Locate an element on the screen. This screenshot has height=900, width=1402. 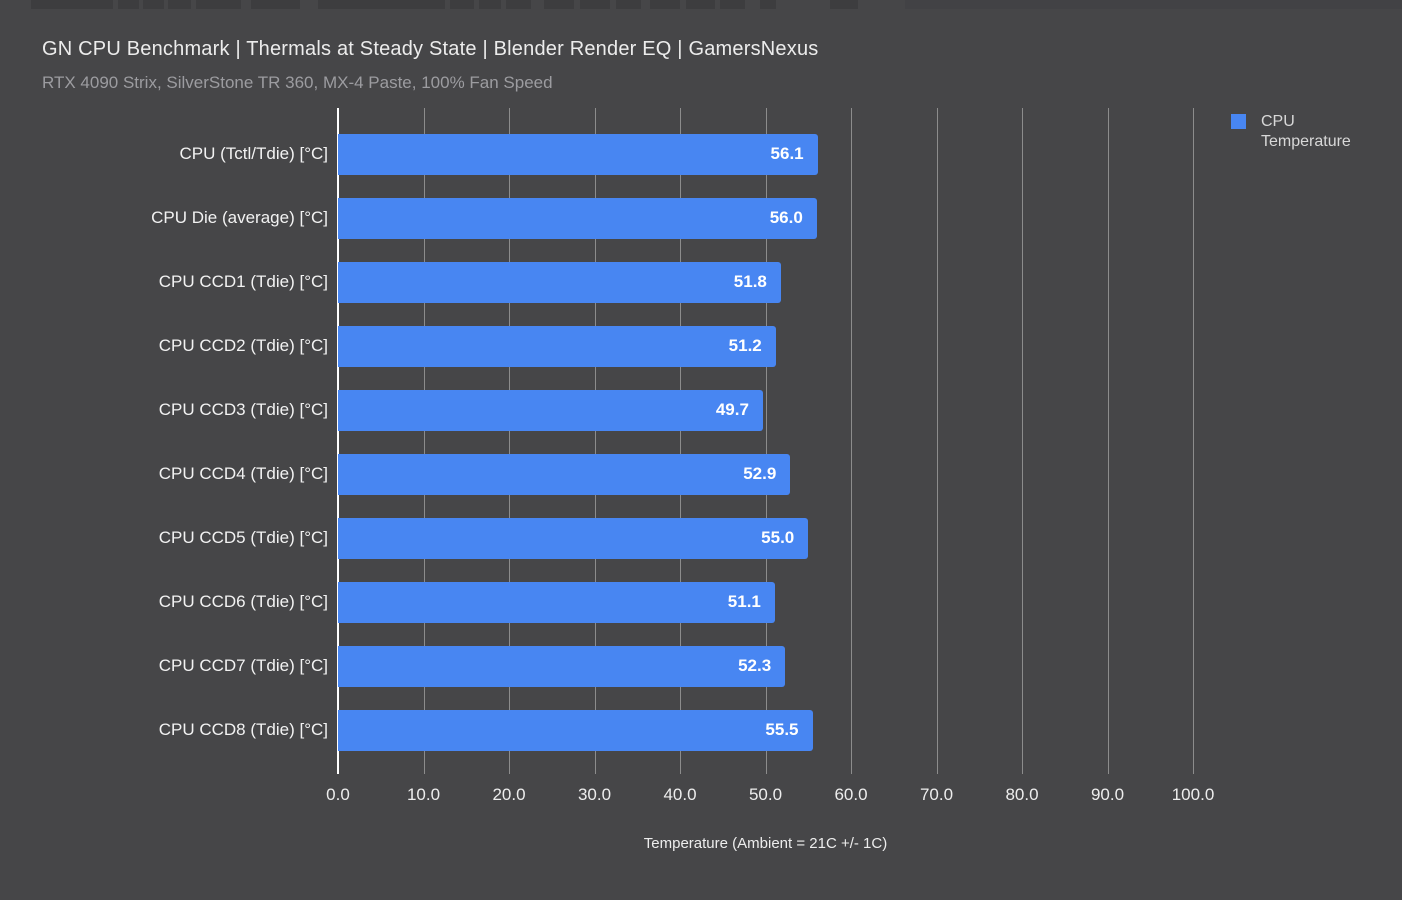
bar-track: 56.1 is located at coordinates (765, 154).